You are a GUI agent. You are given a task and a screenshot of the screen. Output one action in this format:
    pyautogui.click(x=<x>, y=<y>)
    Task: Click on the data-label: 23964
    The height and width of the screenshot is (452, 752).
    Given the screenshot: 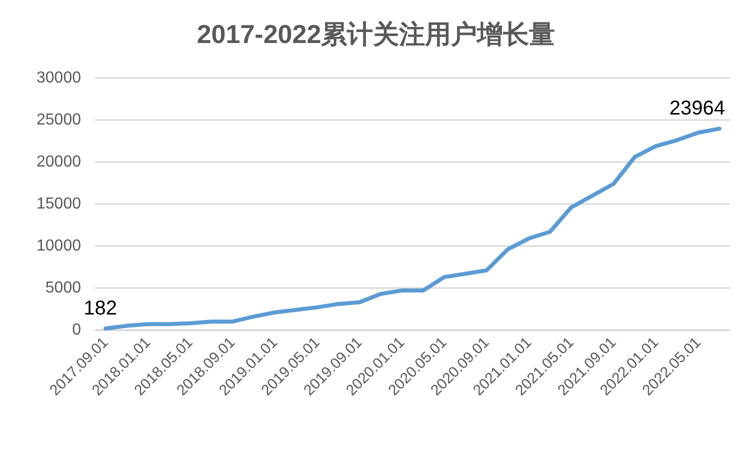 What is the action you would take?
    pyautogui.click(x=697, y=109)
    